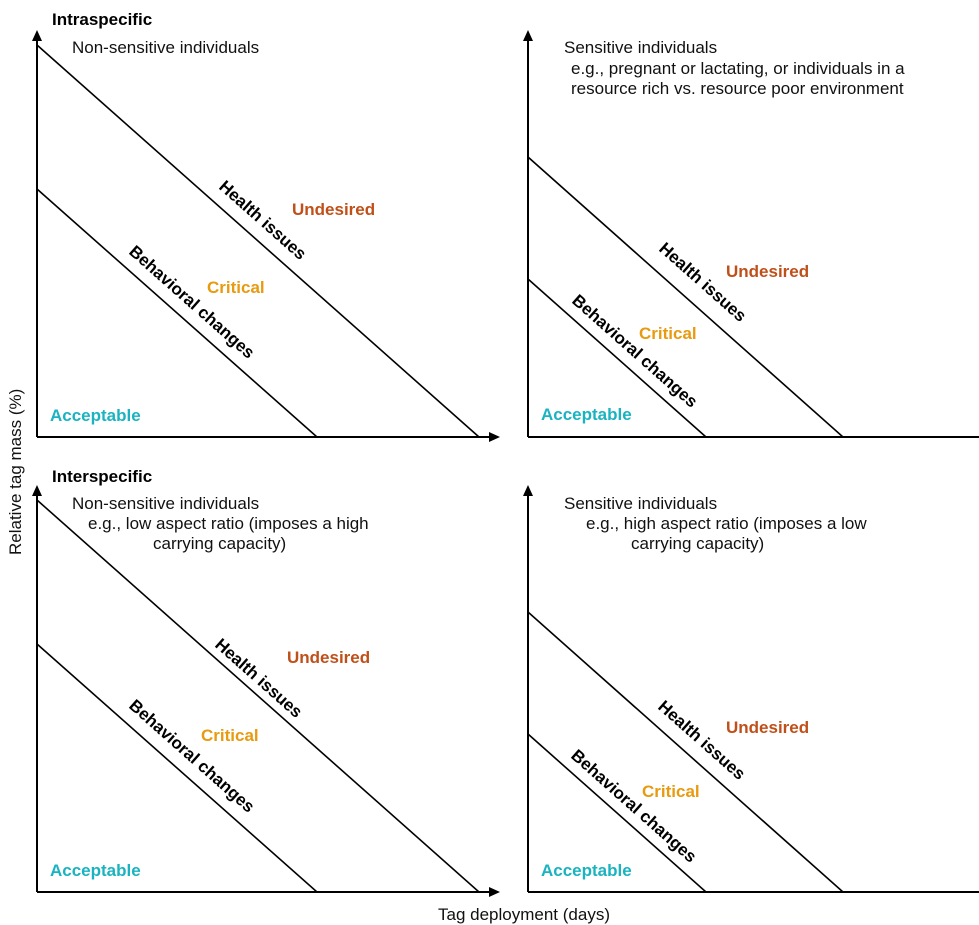  I want to click on panel-description-line-1: e.g., high aspect ratio (imposes a low, so click(726, 523).